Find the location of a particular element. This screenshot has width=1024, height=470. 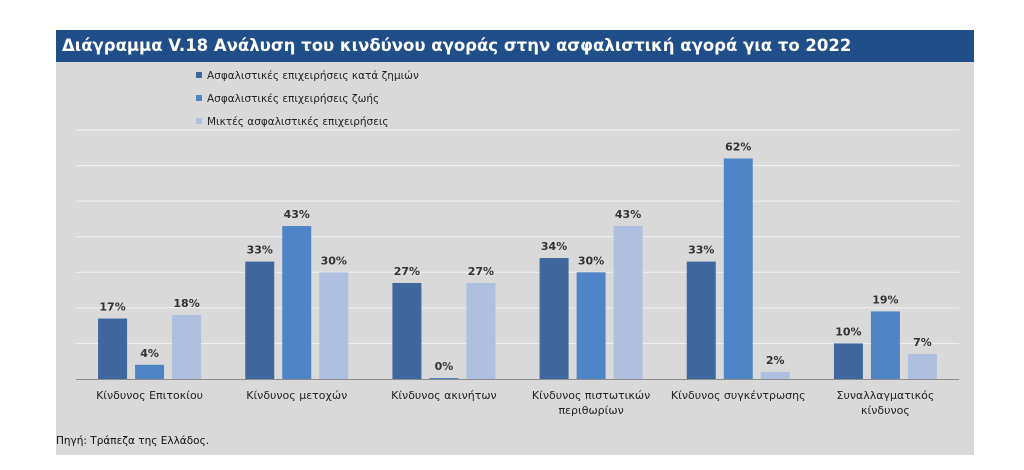

category-label: Κίνδυνος μετοχών is located at coordinates (296, 395).